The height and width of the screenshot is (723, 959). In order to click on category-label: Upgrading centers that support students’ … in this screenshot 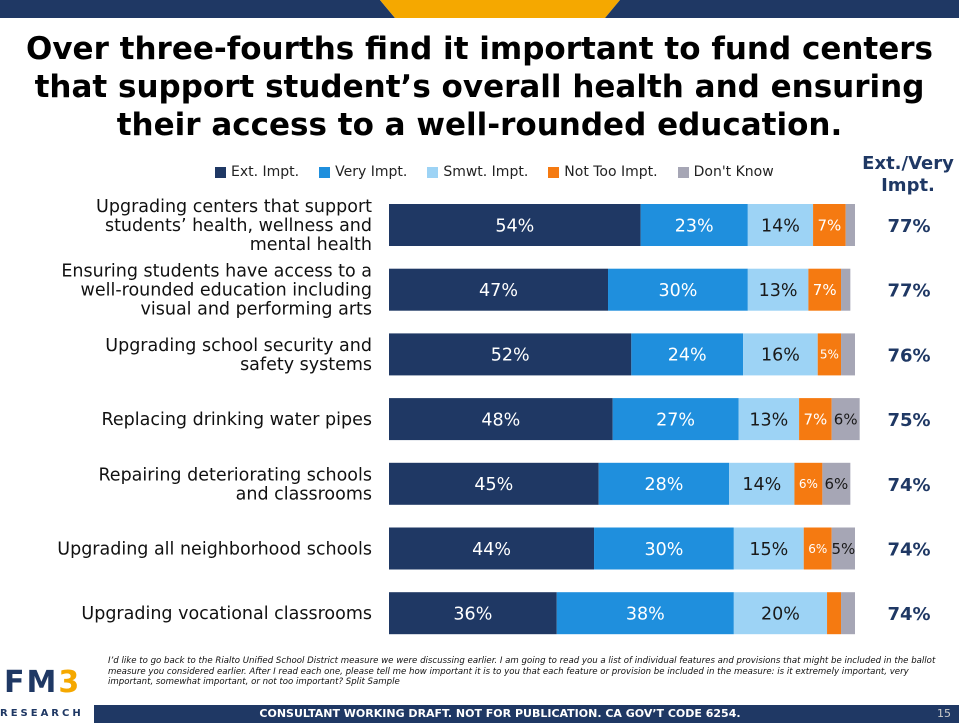, I will do `click(234, 226)`.